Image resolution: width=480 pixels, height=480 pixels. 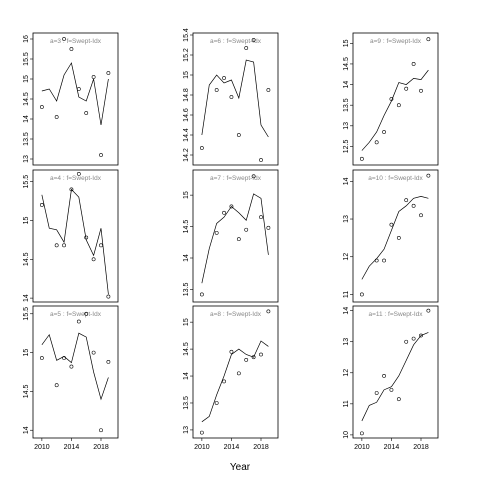 What do you see at coordinates (186, 55) in the screenshot?
I see `y-tick-label: 15.2` at bounding box center [186, 55].